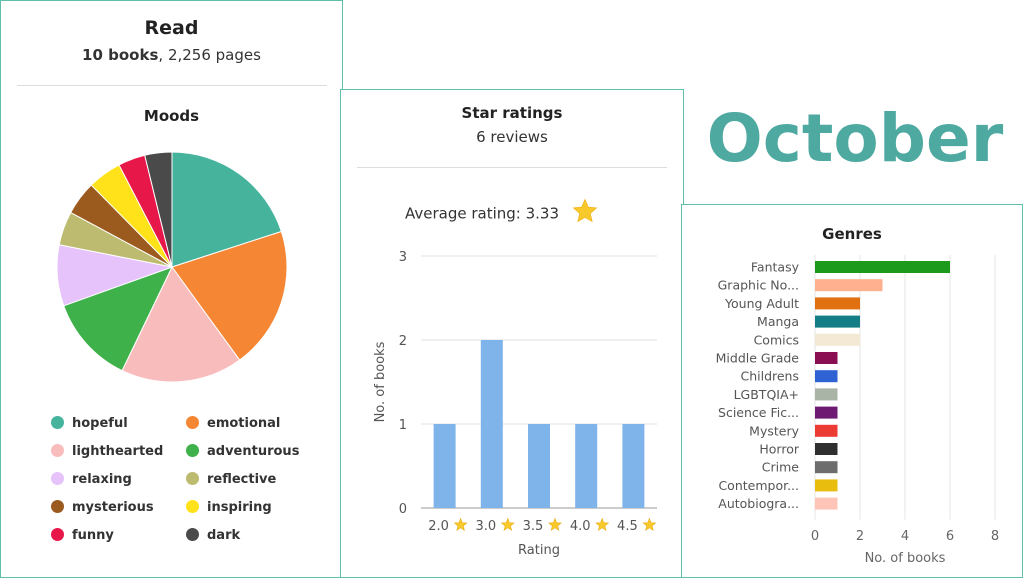  Describe the element at coordinates (775, 267) in the screenshot. I see `y-tick-label: Fantasy` at that location.